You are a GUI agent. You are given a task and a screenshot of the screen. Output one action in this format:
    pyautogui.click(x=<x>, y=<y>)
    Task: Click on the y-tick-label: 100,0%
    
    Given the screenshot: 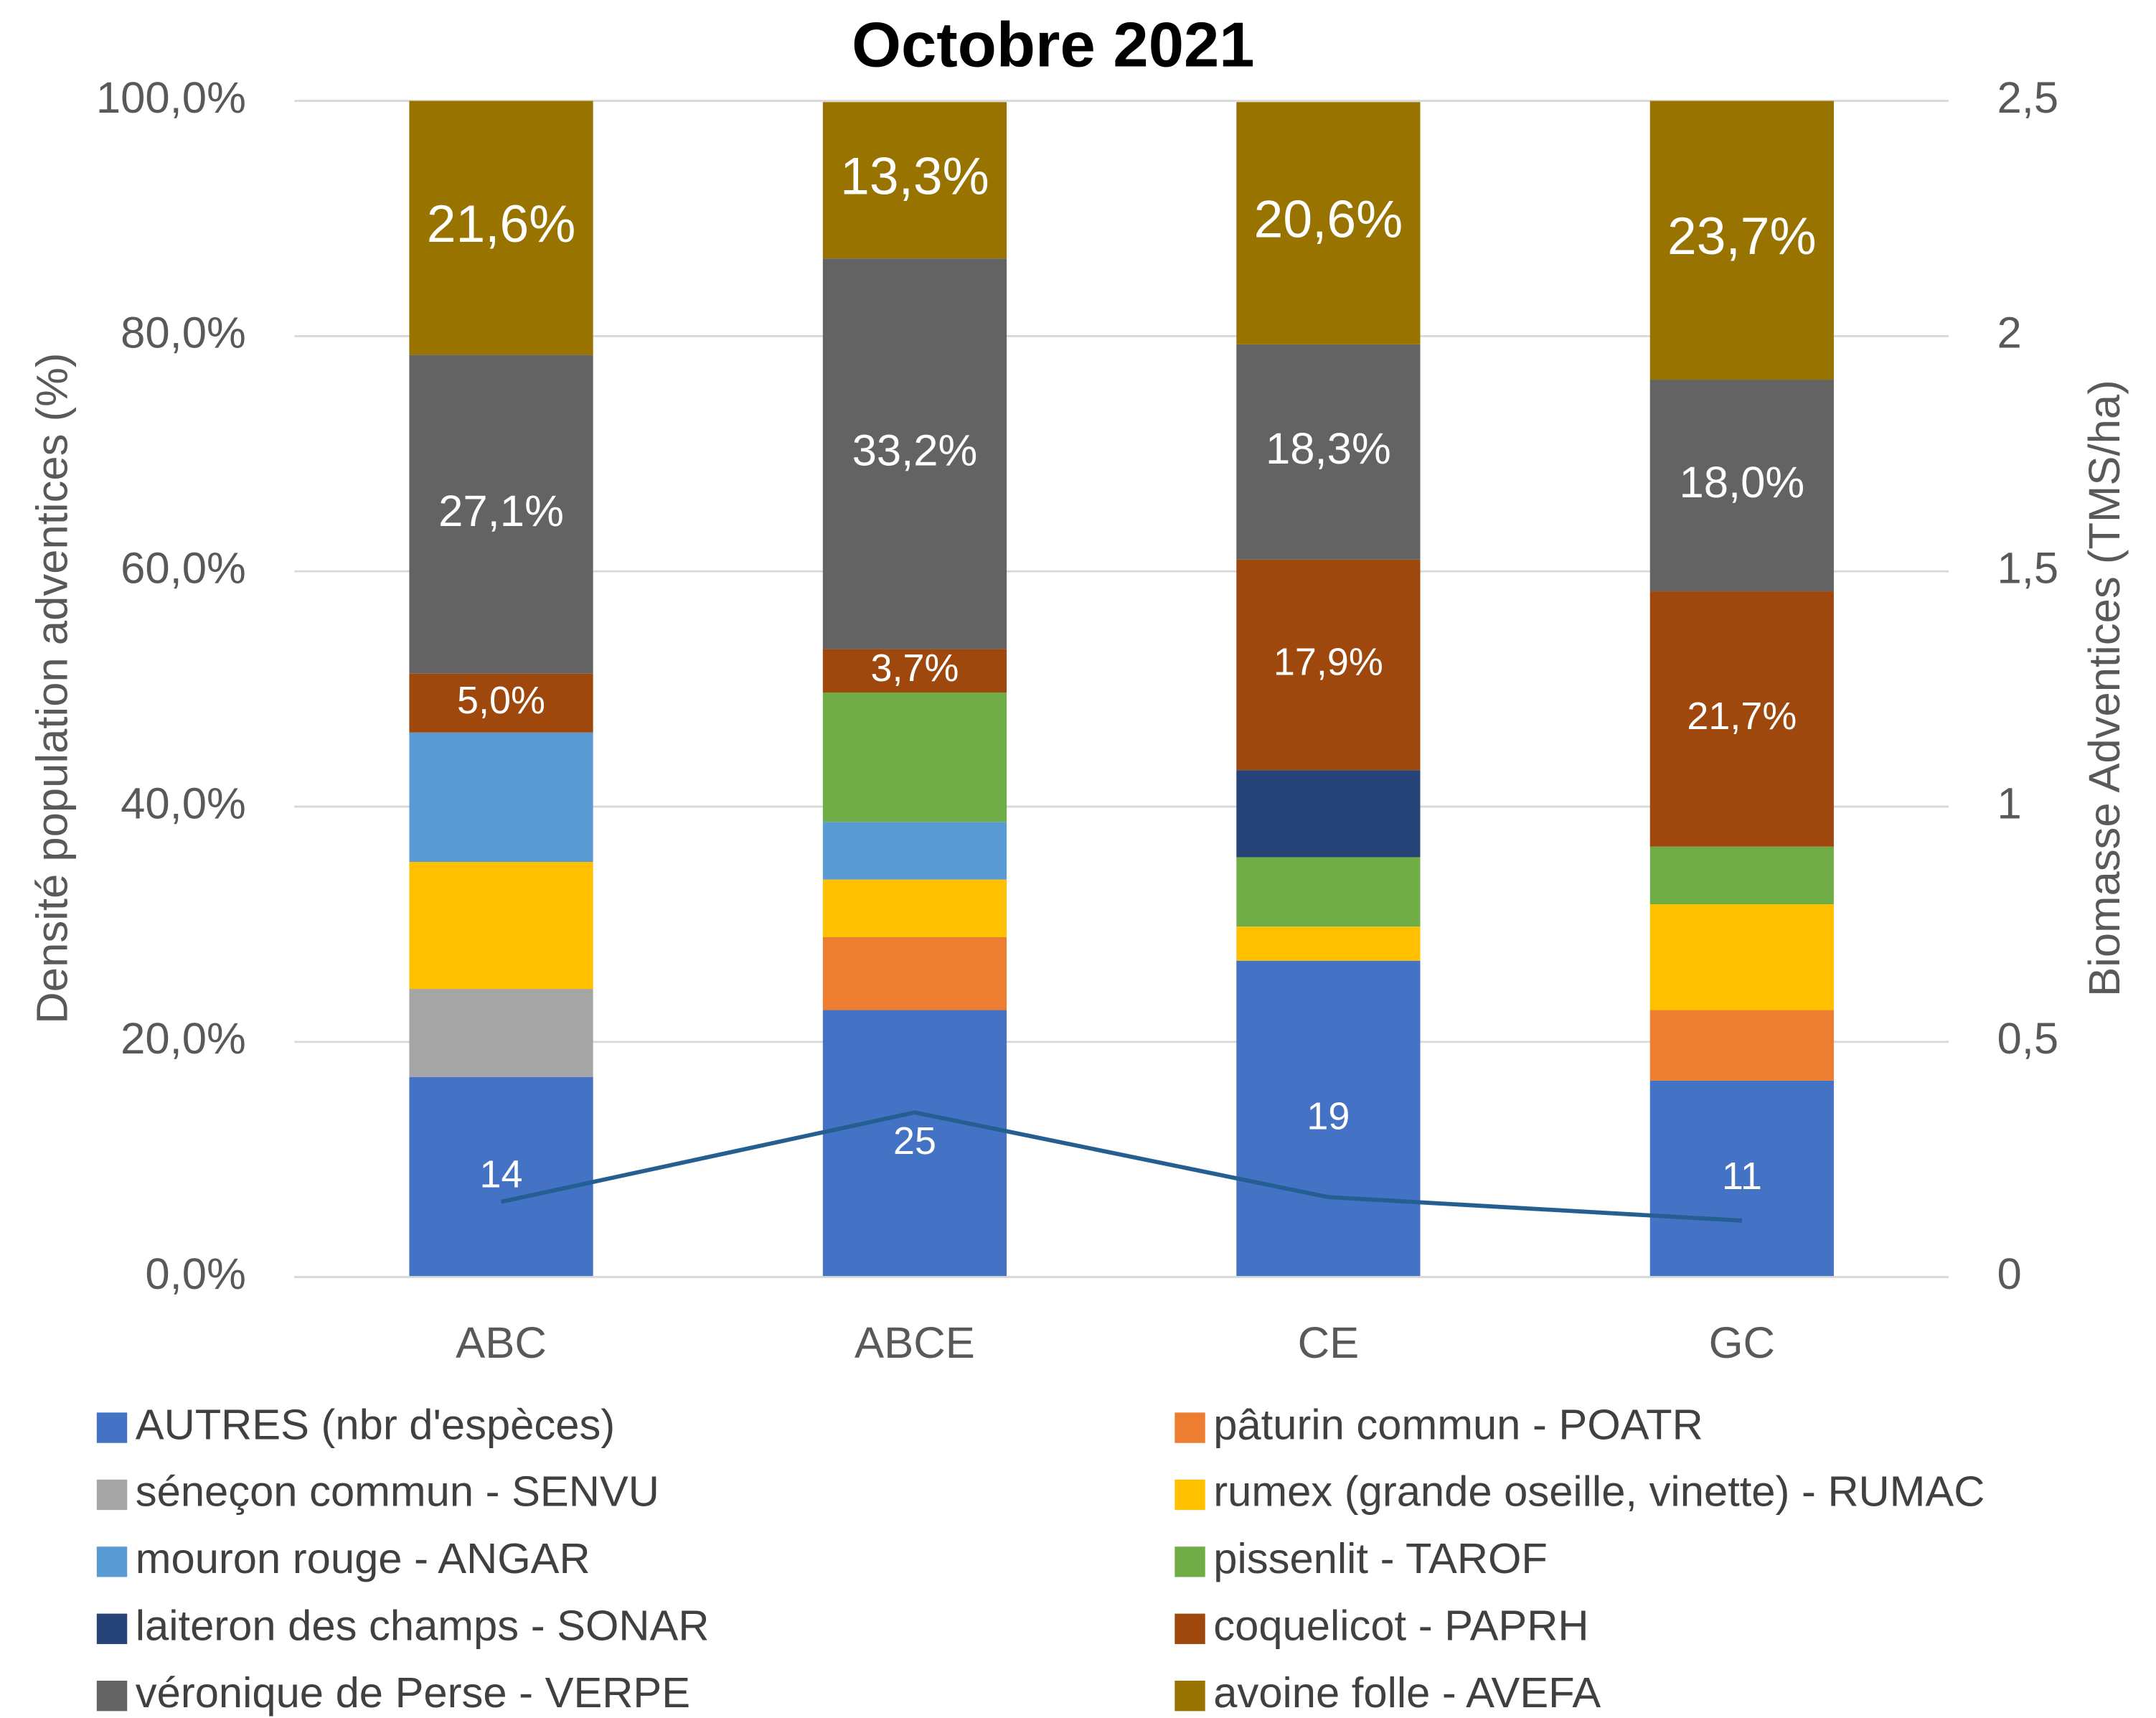 What is the action you would take?
    pyautogui.click(x=171, y=98)
    